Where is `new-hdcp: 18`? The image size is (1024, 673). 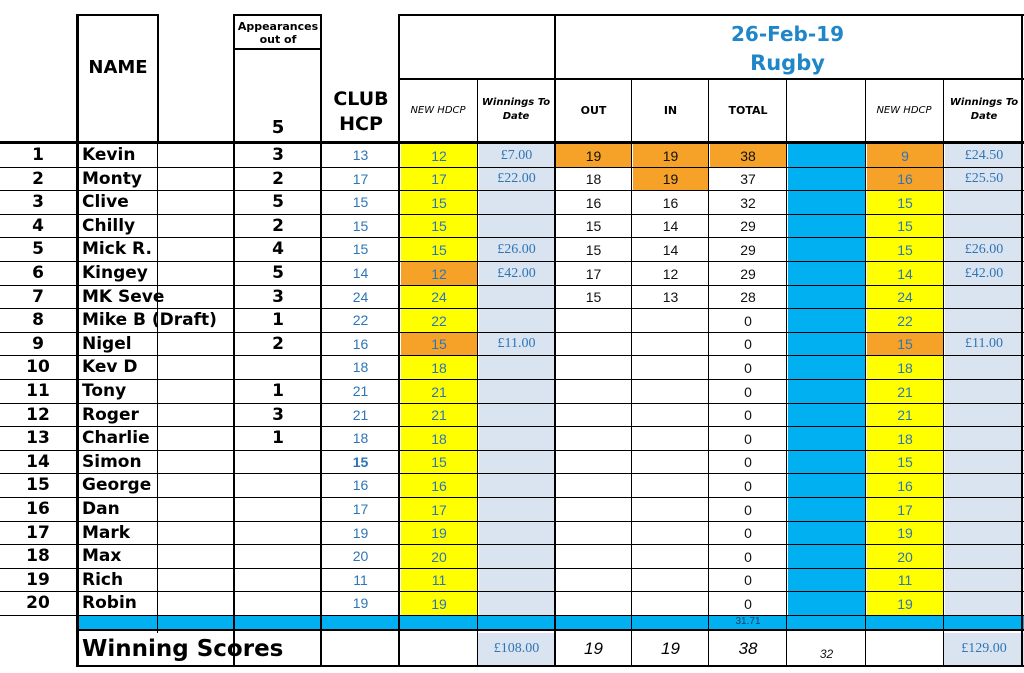
new-hdcp: 18 is located at coordinates (439, 367).